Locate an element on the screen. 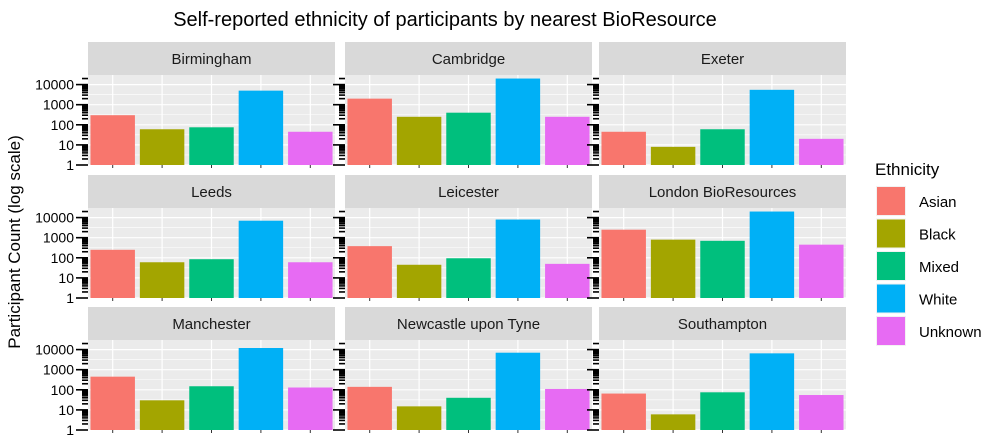  bar-manchester-unknown is located at coordinates (310, 408).